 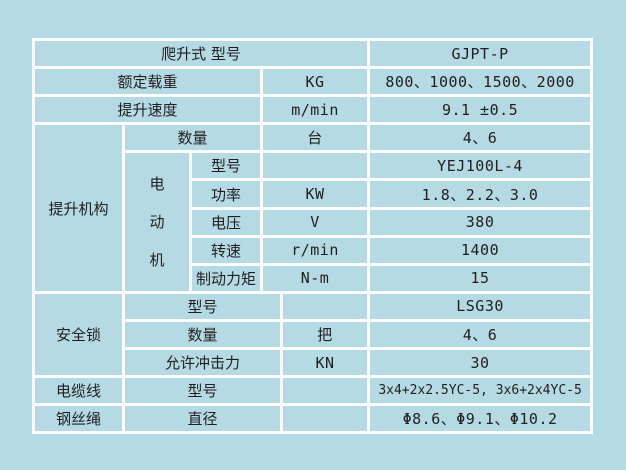 What do you see at coordinates (78, 208) in the screenshot?
I see `hoist-mechanism-label: 提升机构` at bounding box center [78, 208].